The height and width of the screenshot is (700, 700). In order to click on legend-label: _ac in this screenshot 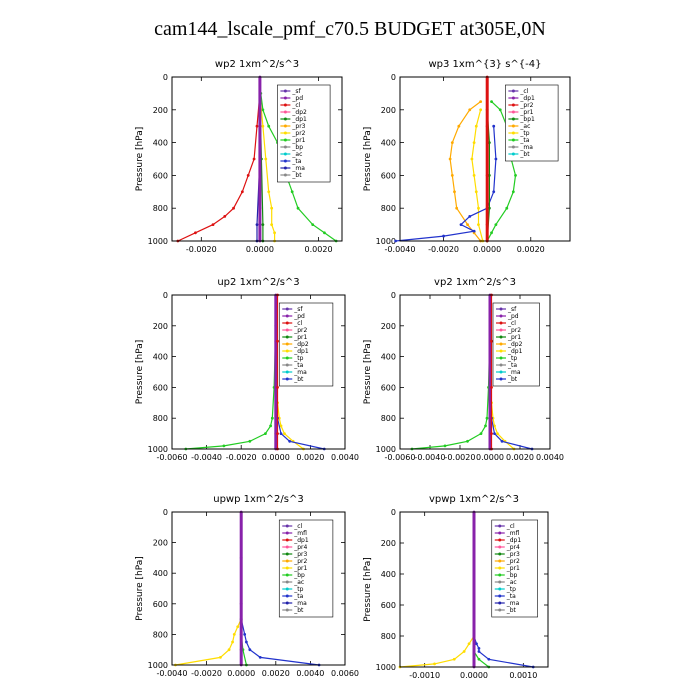, I will do `click(296, 154)`.